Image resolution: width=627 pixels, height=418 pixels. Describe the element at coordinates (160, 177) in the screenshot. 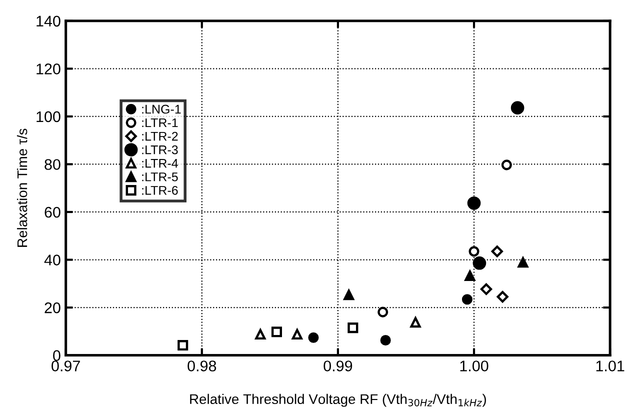

I see `legend-label: :LTR-5` at that location.